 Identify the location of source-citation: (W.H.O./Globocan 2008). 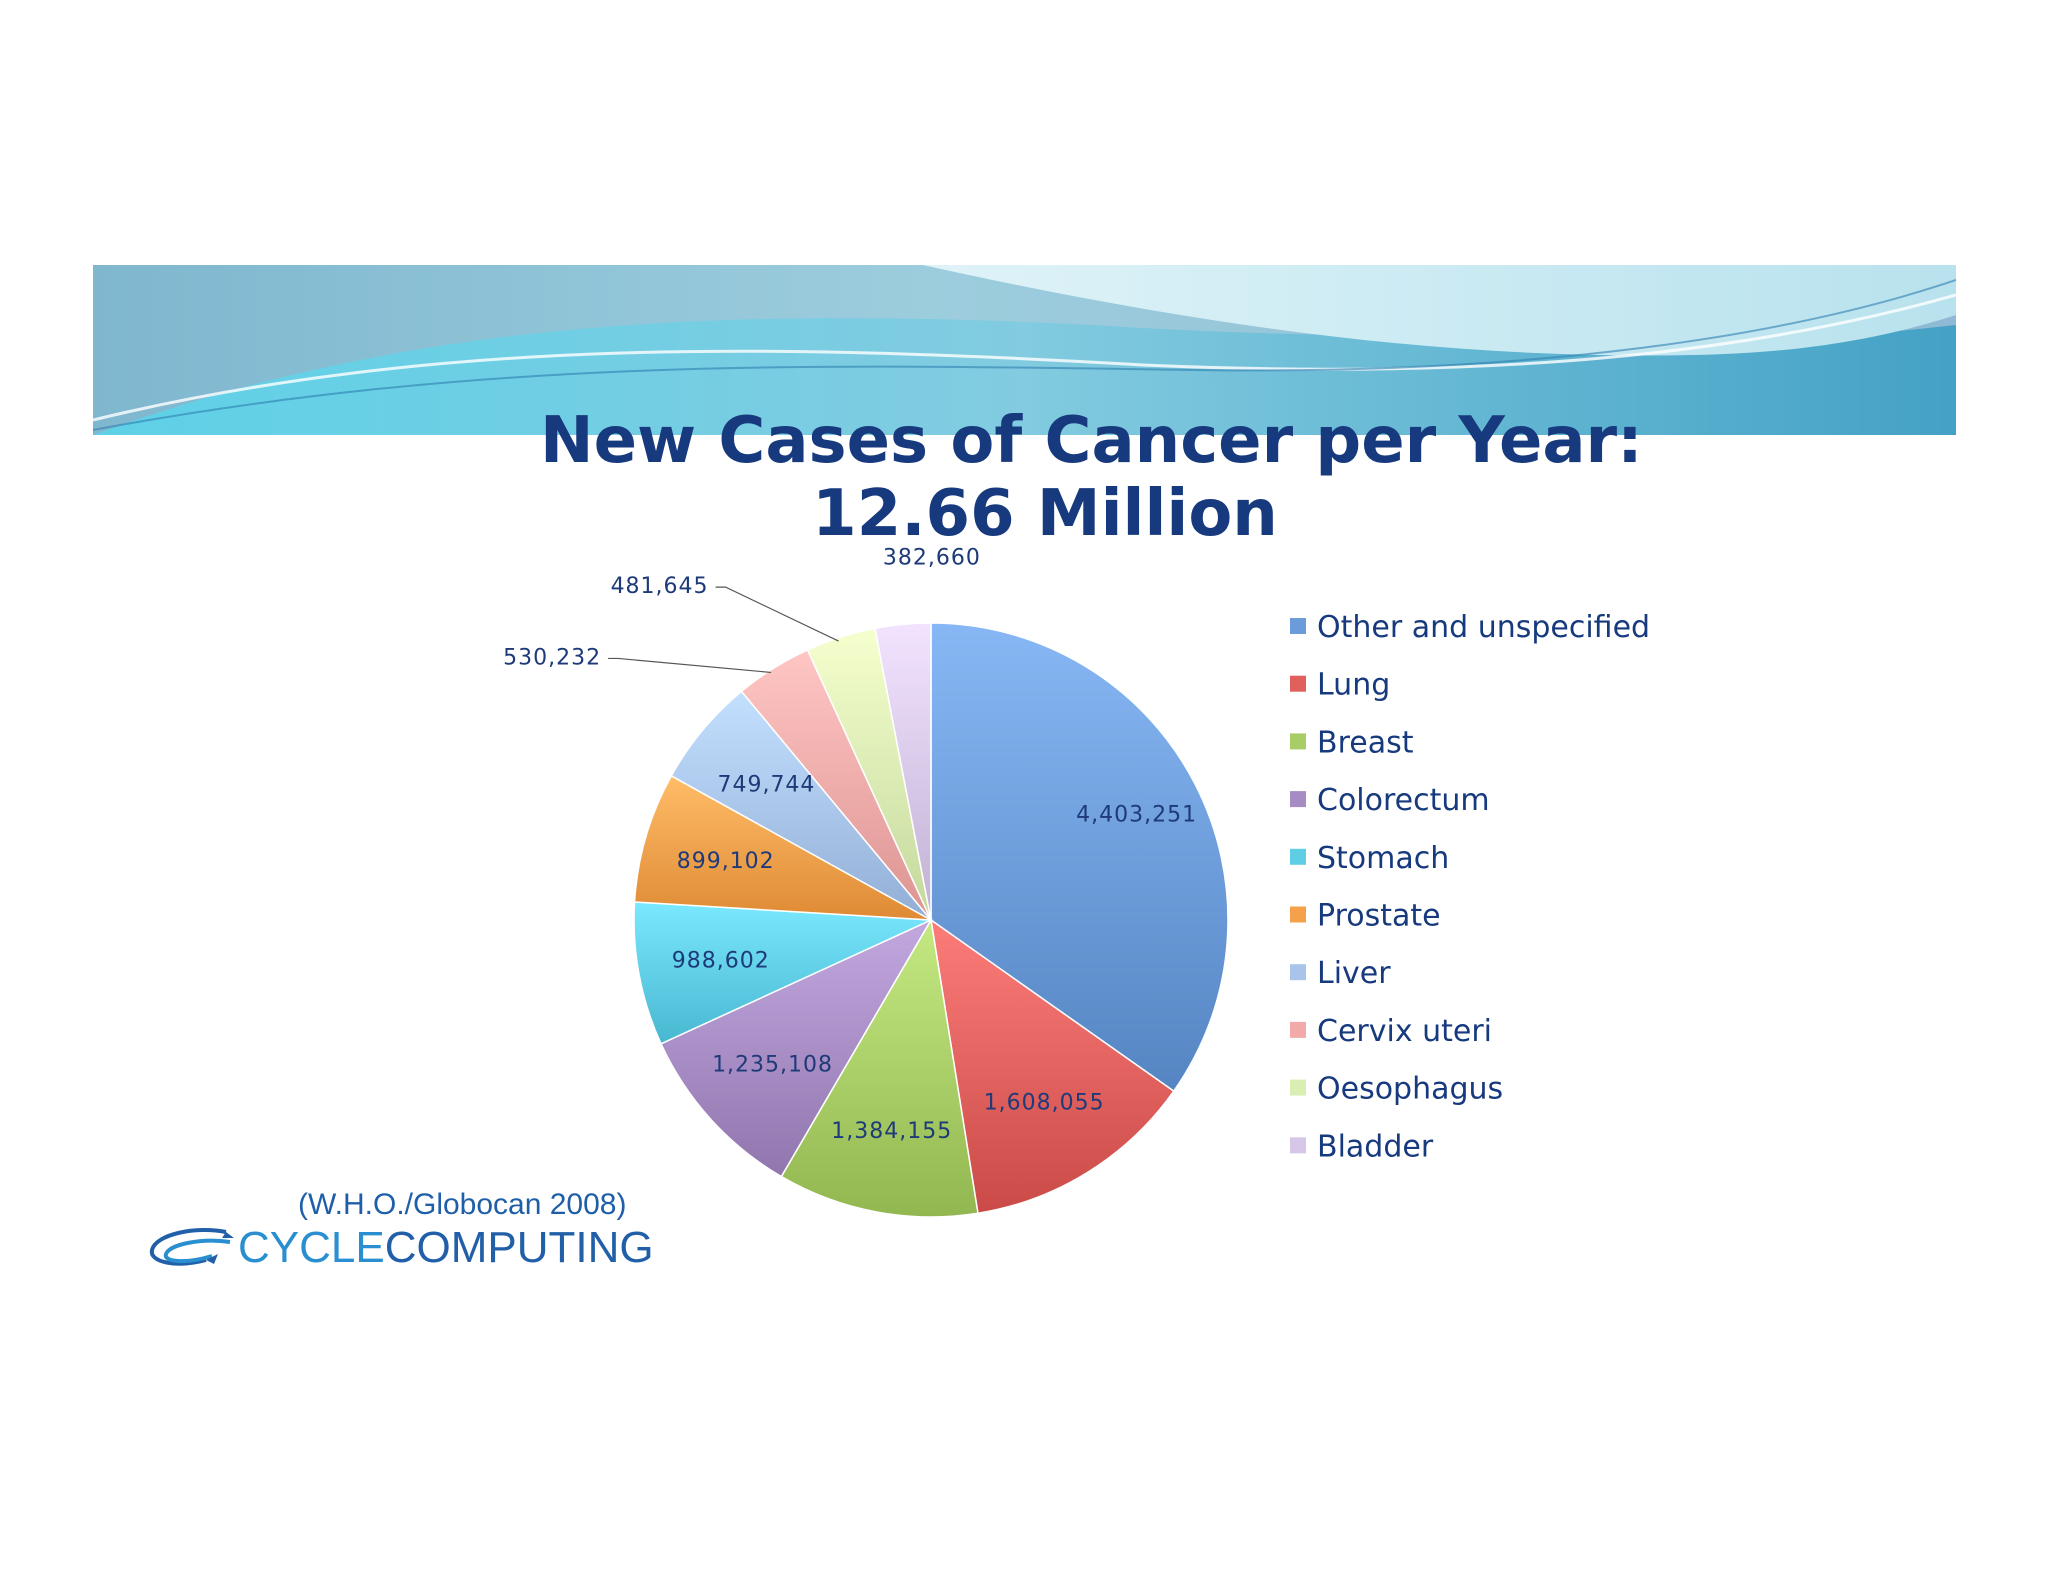
(462, 1204).